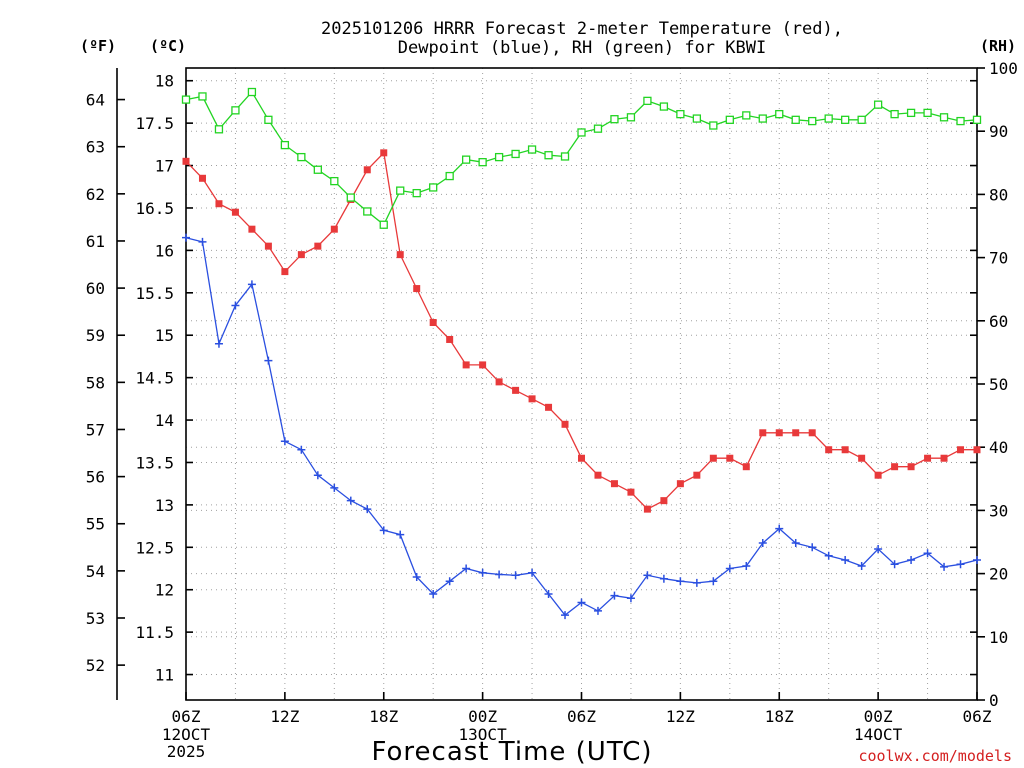  I want to click on celsius-tick-label: 17, so click(164, 166).